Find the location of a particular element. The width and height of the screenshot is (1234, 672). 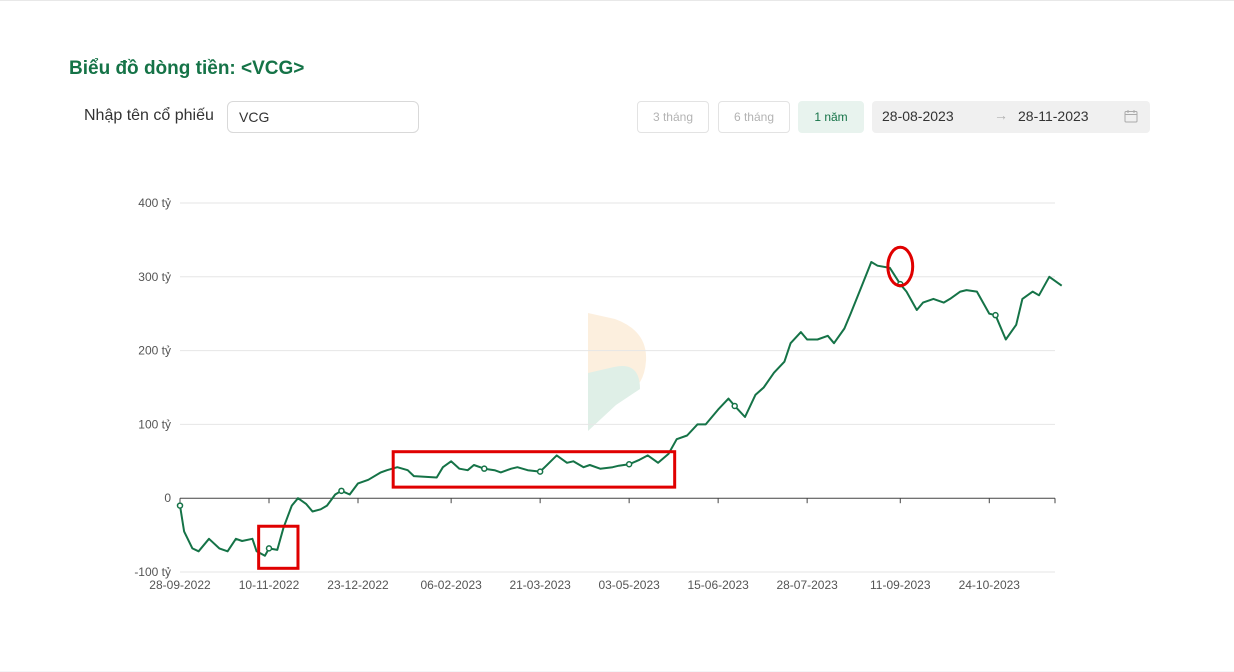

y-tick-label: 0 is located at coordinates (167, 498).